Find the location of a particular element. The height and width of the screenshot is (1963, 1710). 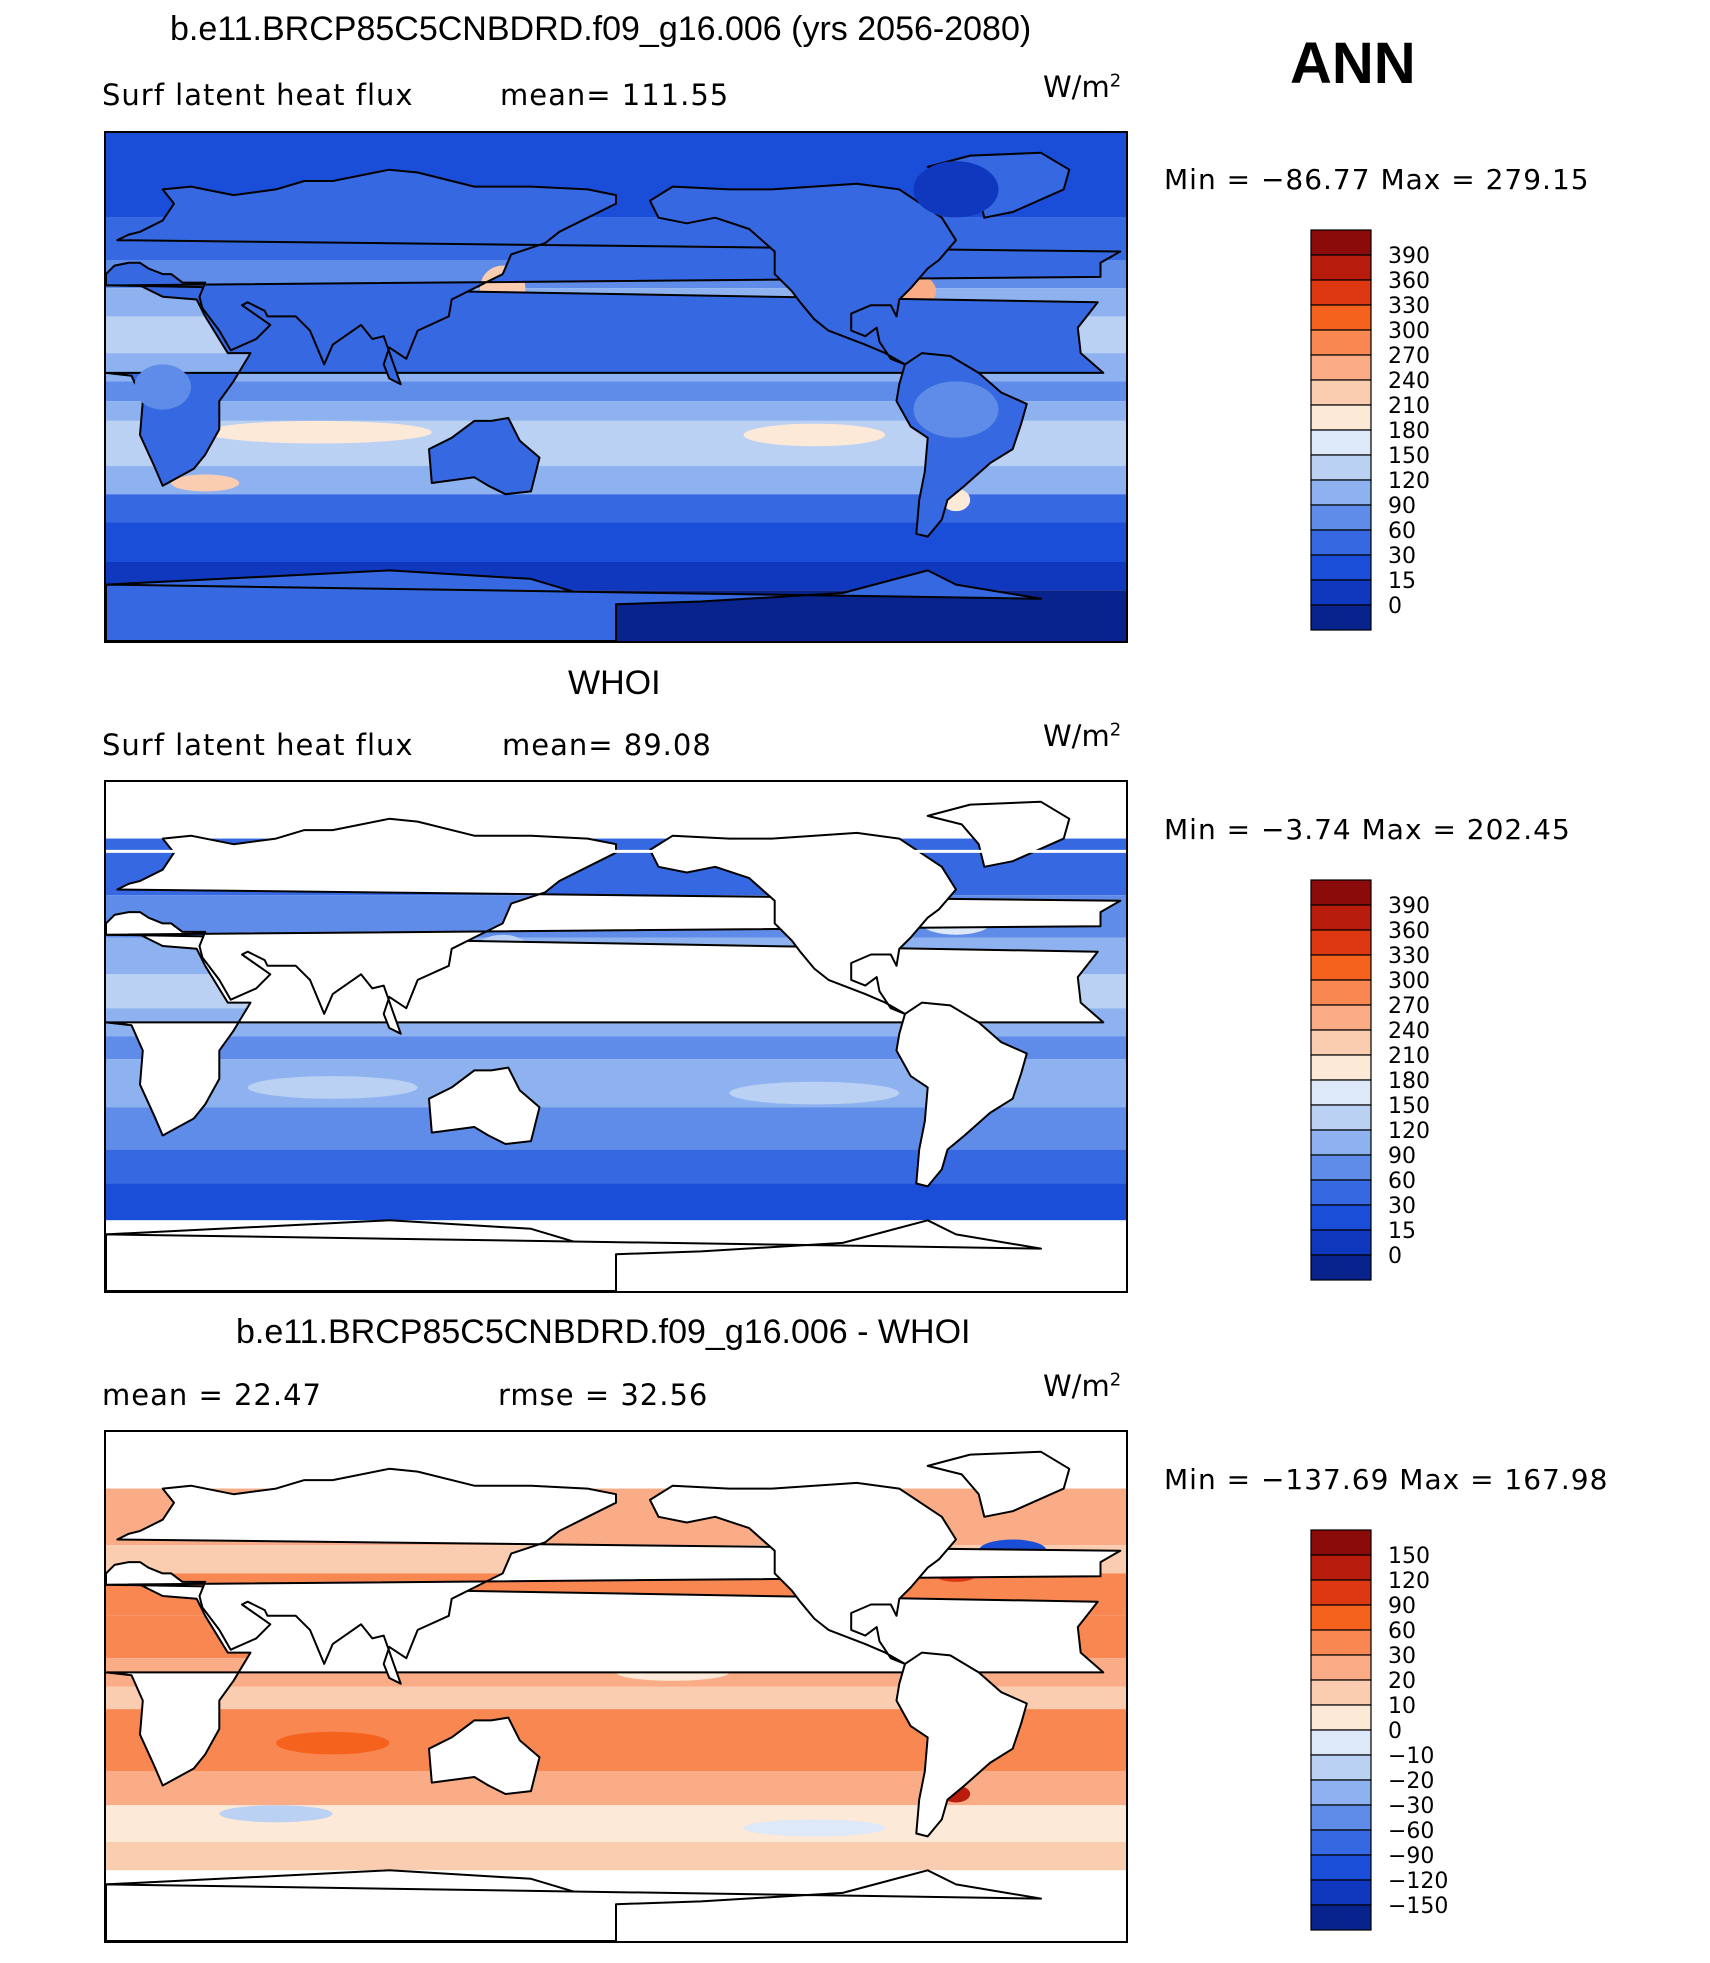

panel1-colorbar: 390 360 330 300 270 240 210 180 150 120 90 60 30 15 0 is located at coordinates (1405, 434).